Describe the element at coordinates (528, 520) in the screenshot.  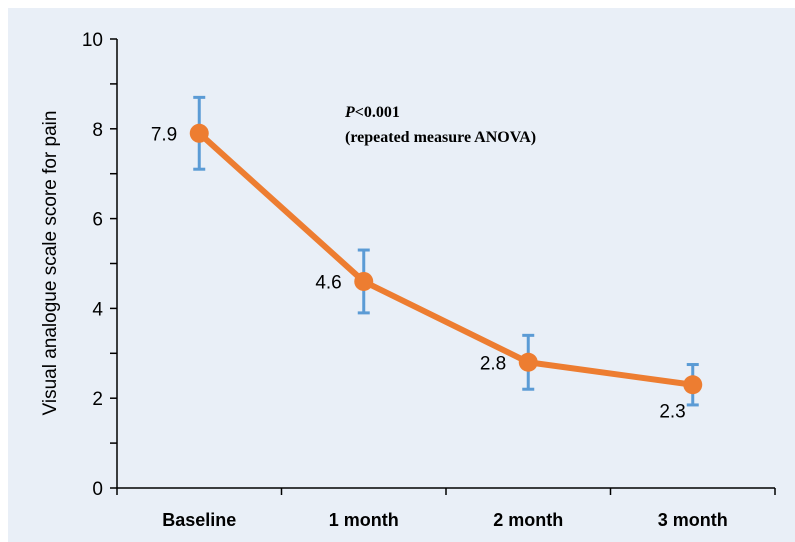
I see `x-tick-label: 2 month` at that location.